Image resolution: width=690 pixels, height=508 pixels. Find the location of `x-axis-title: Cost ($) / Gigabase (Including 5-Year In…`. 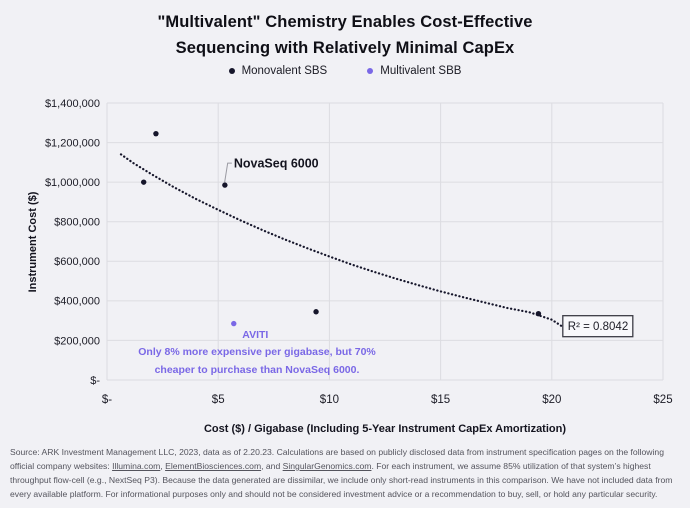

x-axis-title: Cost ($) / Gigabase (Including 5-Year In… is located at coordinates (385, 429).